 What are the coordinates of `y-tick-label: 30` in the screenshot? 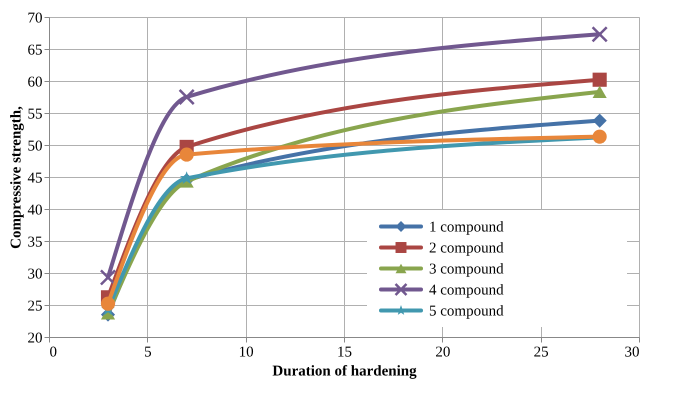 It's located at (35, 274).